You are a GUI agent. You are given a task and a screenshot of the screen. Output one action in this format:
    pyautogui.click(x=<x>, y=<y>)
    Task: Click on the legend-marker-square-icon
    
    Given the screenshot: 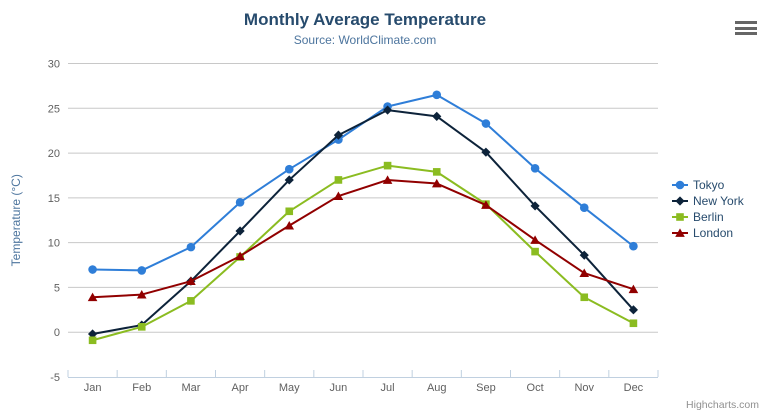 What is the action you would take?
    pyautogui.click(x=680, y=217)
    